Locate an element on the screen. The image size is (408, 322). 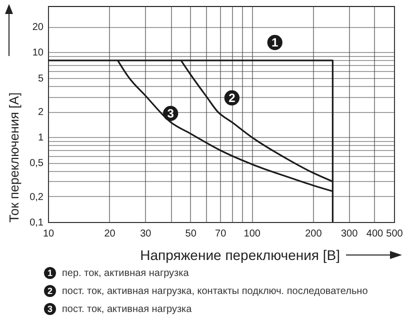
y-tick-label: 5 is located at coordinates (41, 78).